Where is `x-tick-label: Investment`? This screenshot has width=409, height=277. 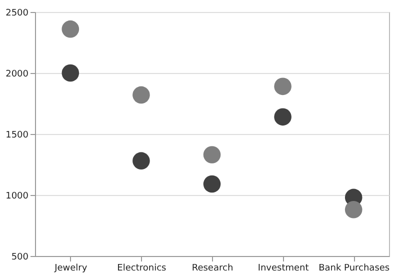 x-tick-label: Investment is located at coordinates (284, 269).